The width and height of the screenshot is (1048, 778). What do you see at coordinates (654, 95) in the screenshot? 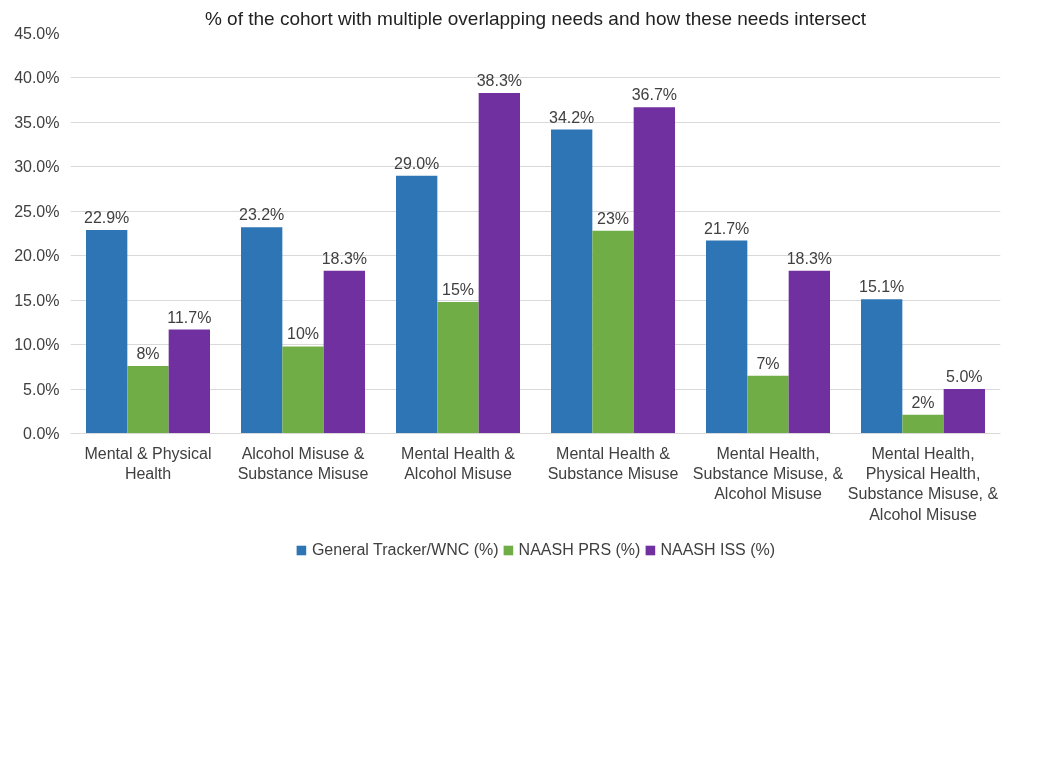
I see `data-label: 36.7%` at bounding box center [654, 95].